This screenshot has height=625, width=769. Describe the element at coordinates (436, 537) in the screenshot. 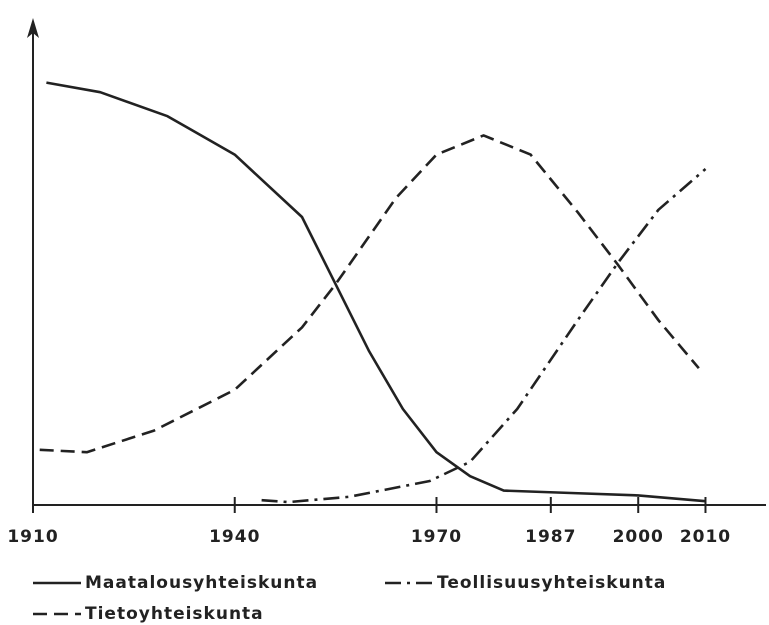

I see `x-tick-label: 1970` at that location.